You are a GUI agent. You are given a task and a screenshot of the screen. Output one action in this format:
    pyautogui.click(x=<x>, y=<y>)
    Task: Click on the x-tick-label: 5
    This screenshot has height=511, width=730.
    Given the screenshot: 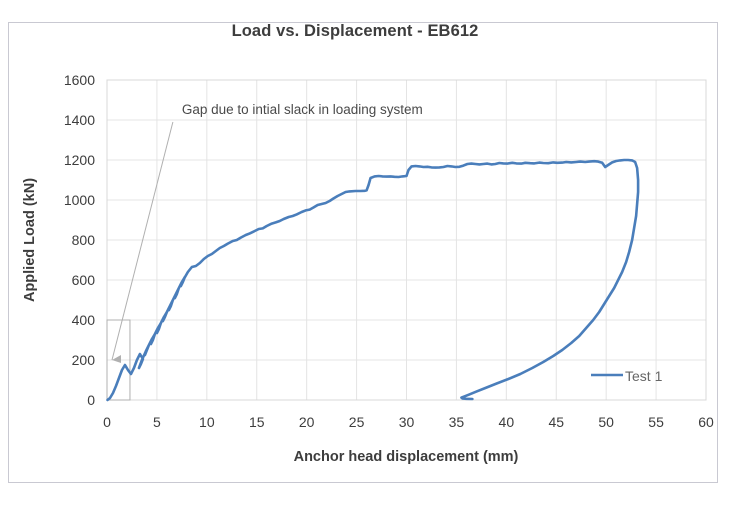 What is the action you would take?
    pyautogui.click(x=157, y=422)
    